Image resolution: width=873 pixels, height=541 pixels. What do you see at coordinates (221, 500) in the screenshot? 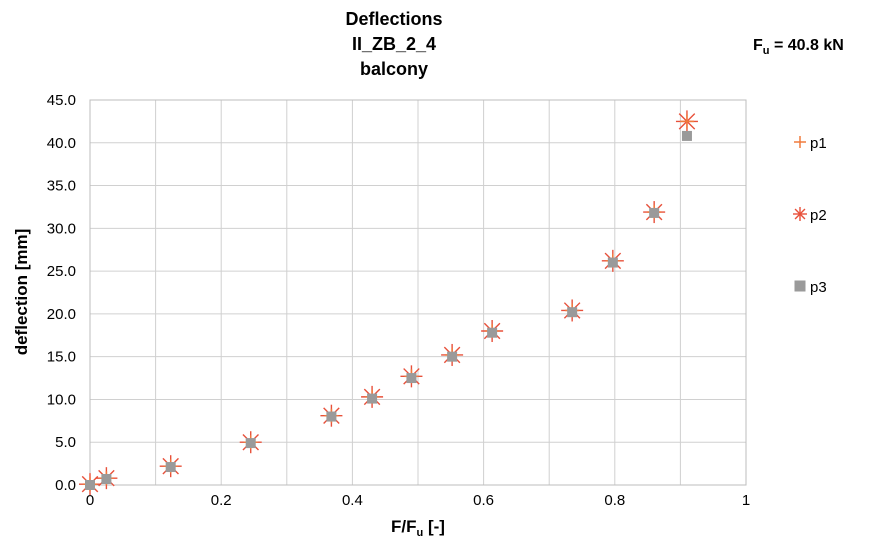
I see `x-tick-label: 0.2` at bounding box center [221, 500].